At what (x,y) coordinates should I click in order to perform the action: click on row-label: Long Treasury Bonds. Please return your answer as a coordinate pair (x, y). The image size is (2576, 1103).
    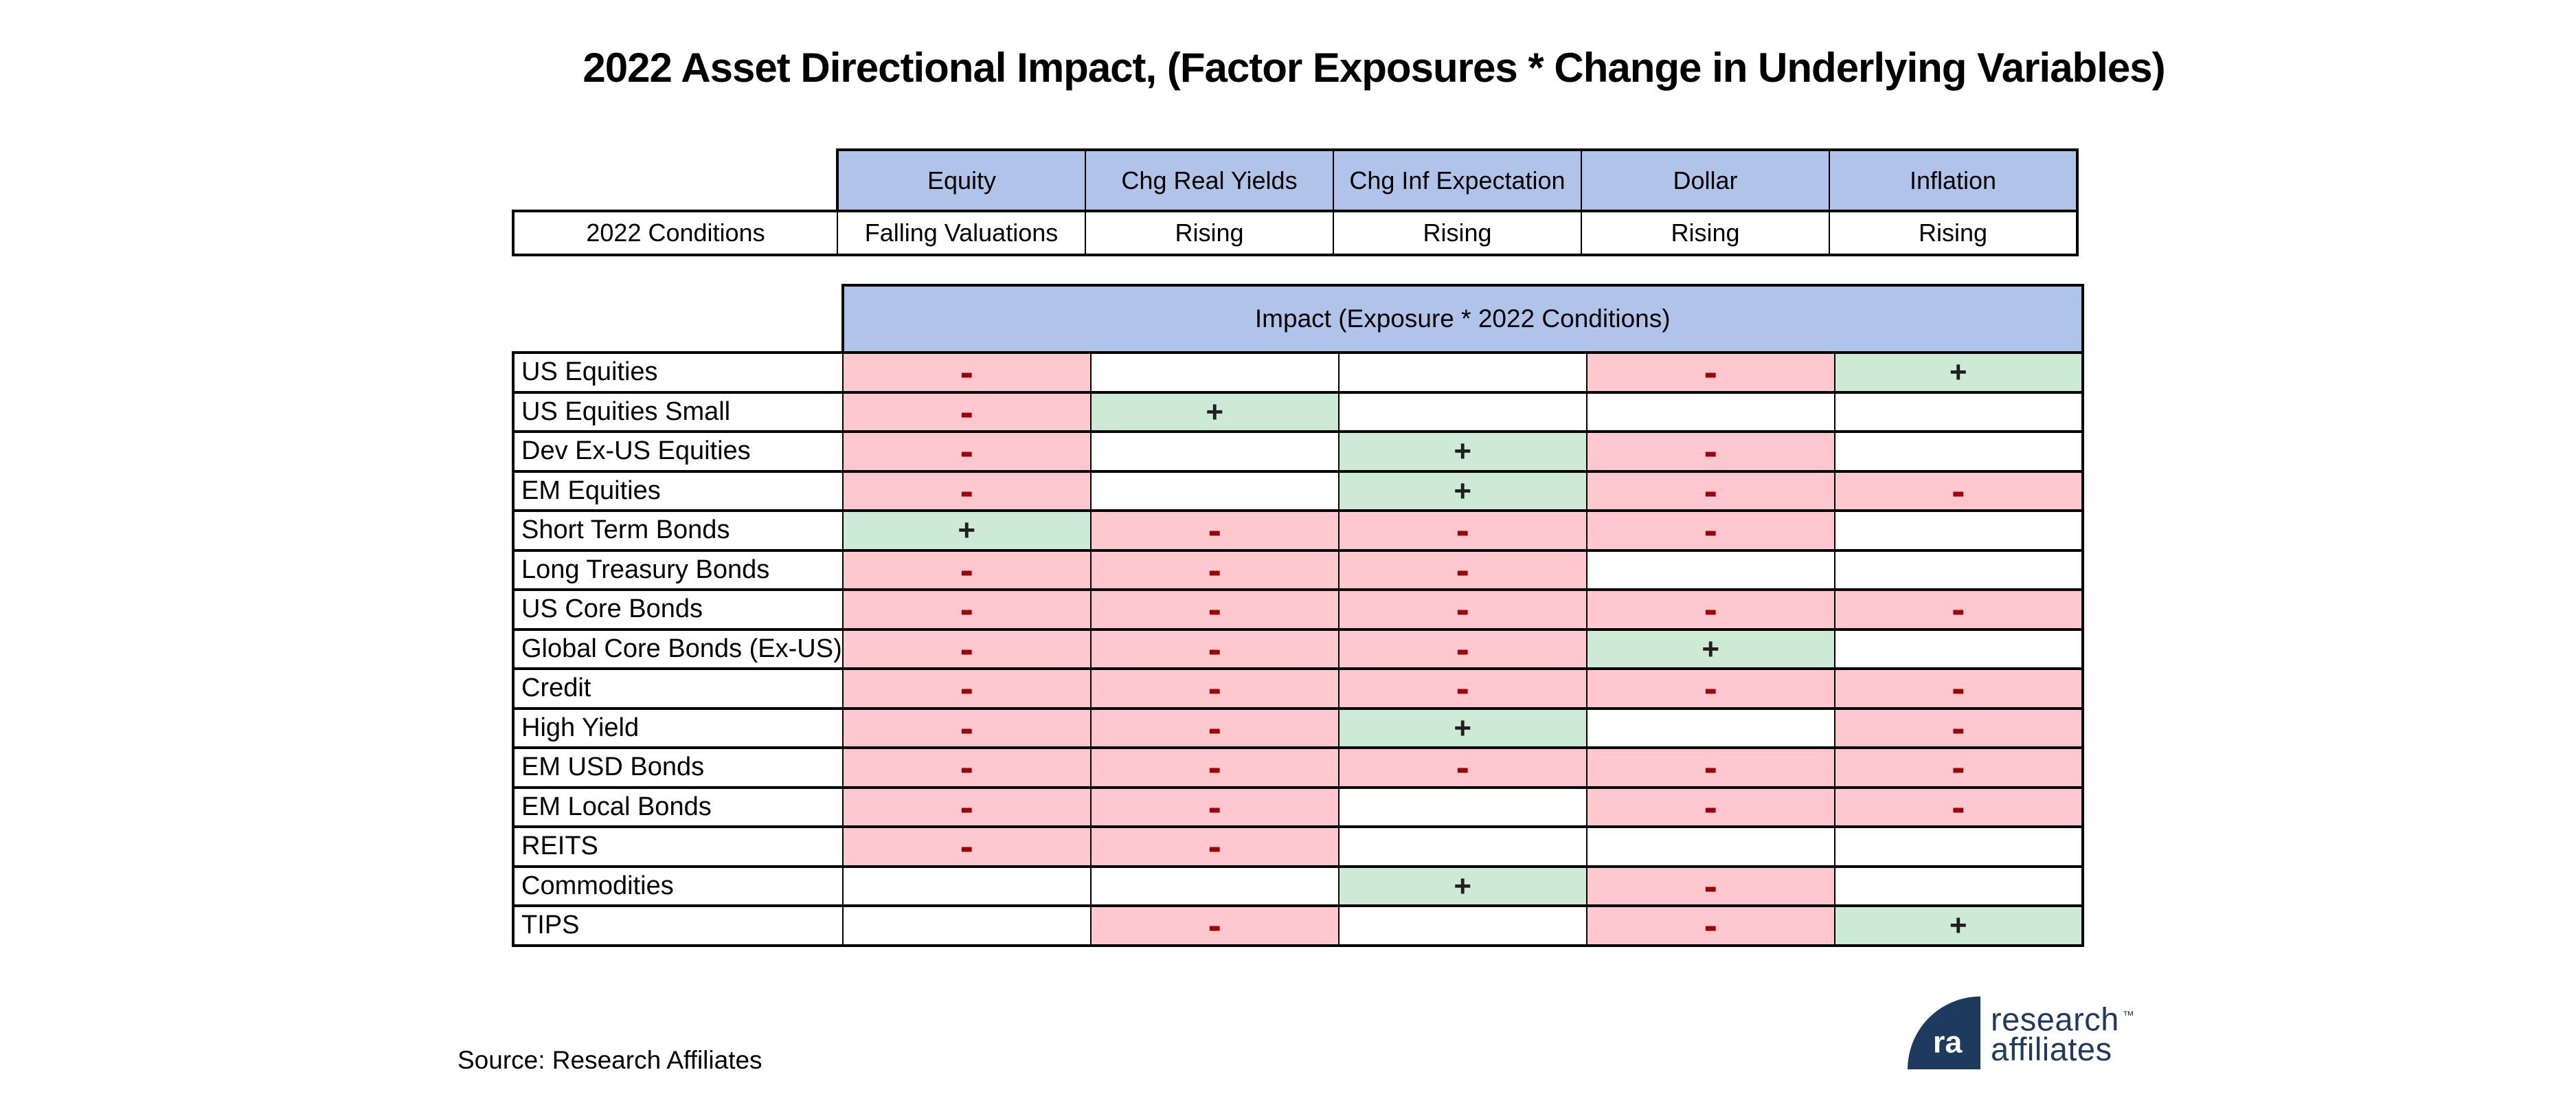
    Looking at the image, I should click on (678, 569).